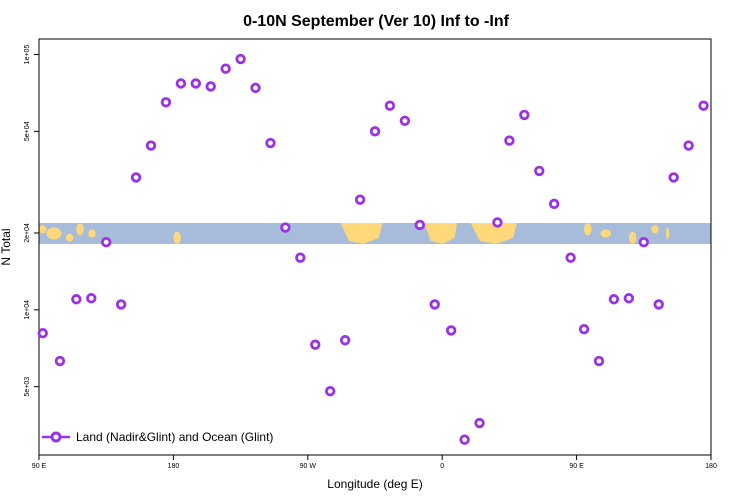  Describe the element at coordinates (27, 233) in the screenshot. I see `y-tick-label: 2e+04` at that location.